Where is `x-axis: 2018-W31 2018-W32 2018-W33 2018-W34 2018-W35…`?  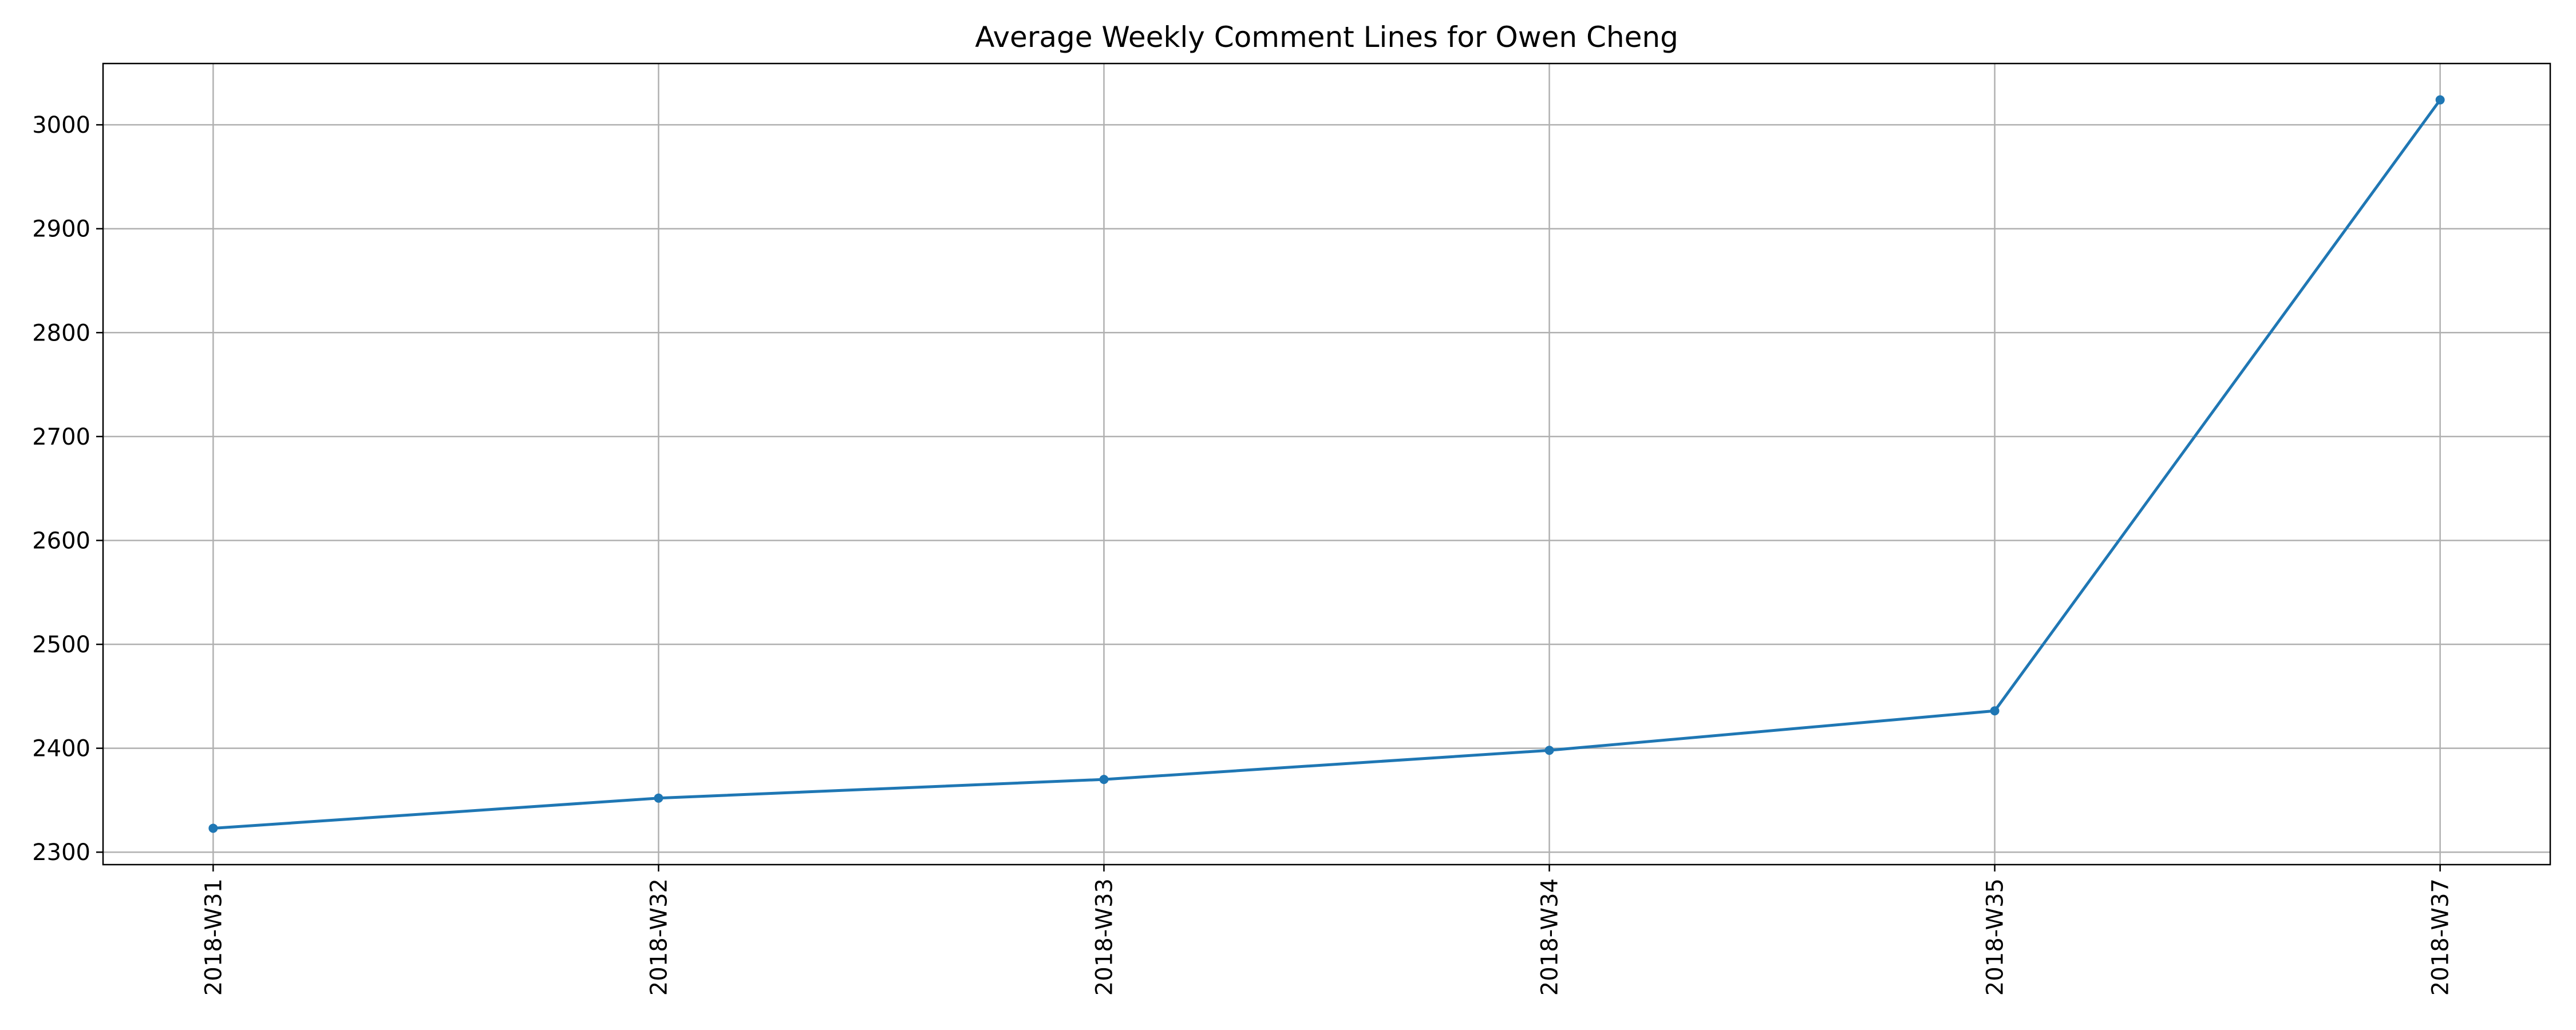 x-axis: 2018-W31 2018-W32 2018-W33 2018-W34 2018-W35… is located at coordinates (1327, 930).